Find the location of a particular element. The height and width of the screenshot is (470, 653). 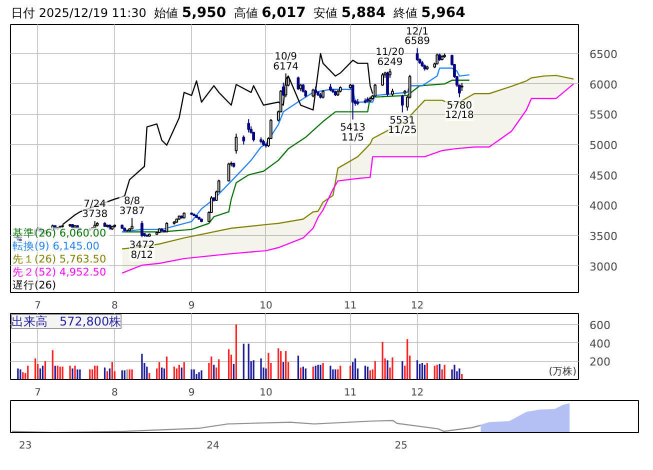

chart-title: 日付 2025/12/19 11:30 始値 is located at coordinates (94, 13).